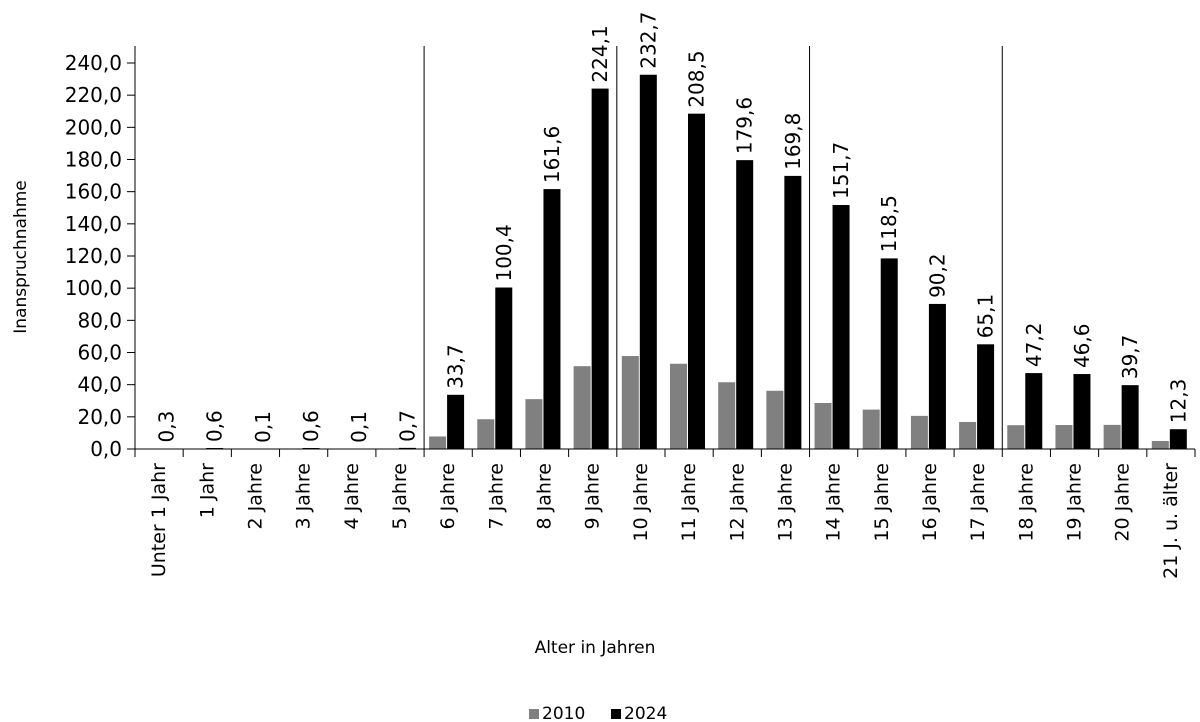 The image size is (1200, 722). Describe the element at coordinates (648, 39) in the screenshot. I see `data-label: 232,7` at that location.